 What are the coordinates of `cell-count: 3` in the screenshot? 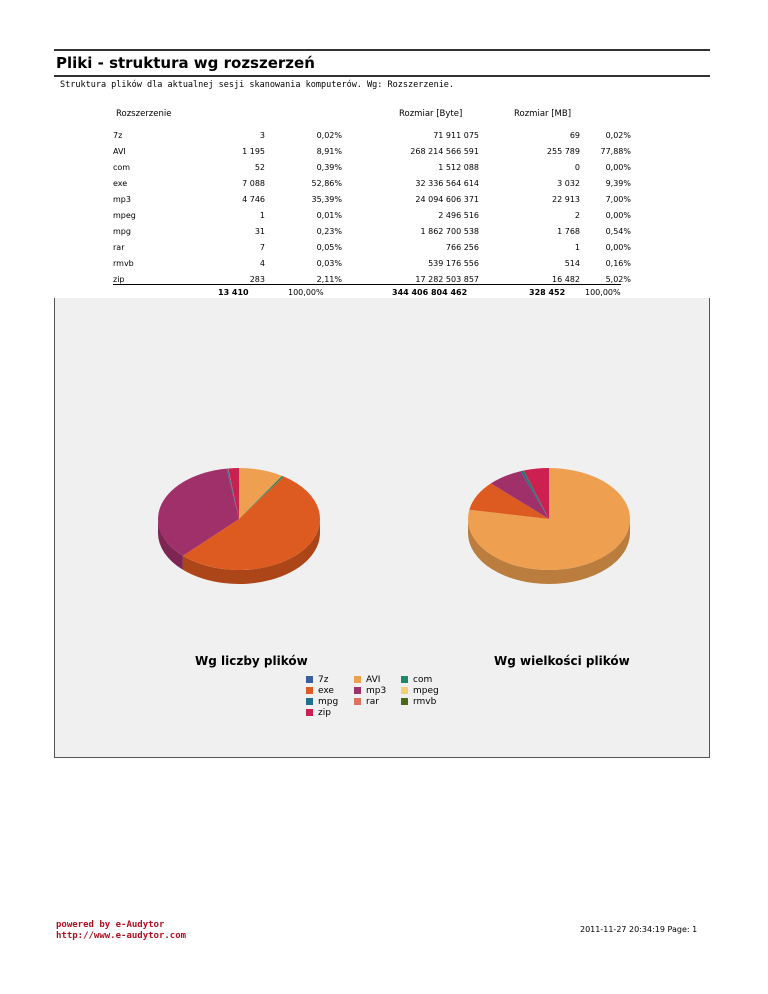 It's located at (262, 135).